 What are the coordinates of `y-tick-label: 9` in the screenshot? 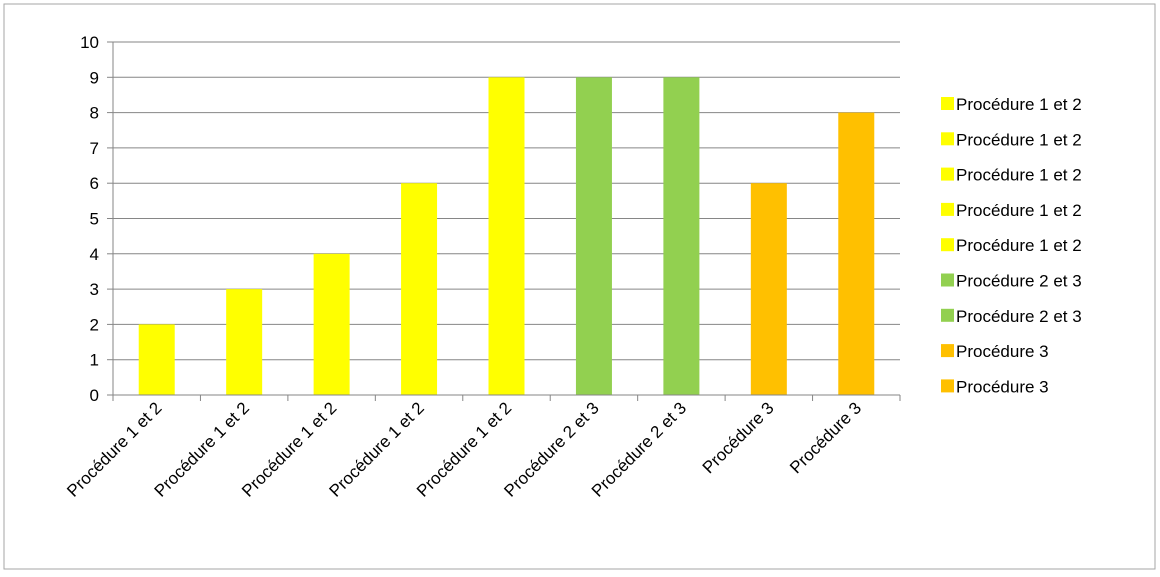 It's located at (94, 77).